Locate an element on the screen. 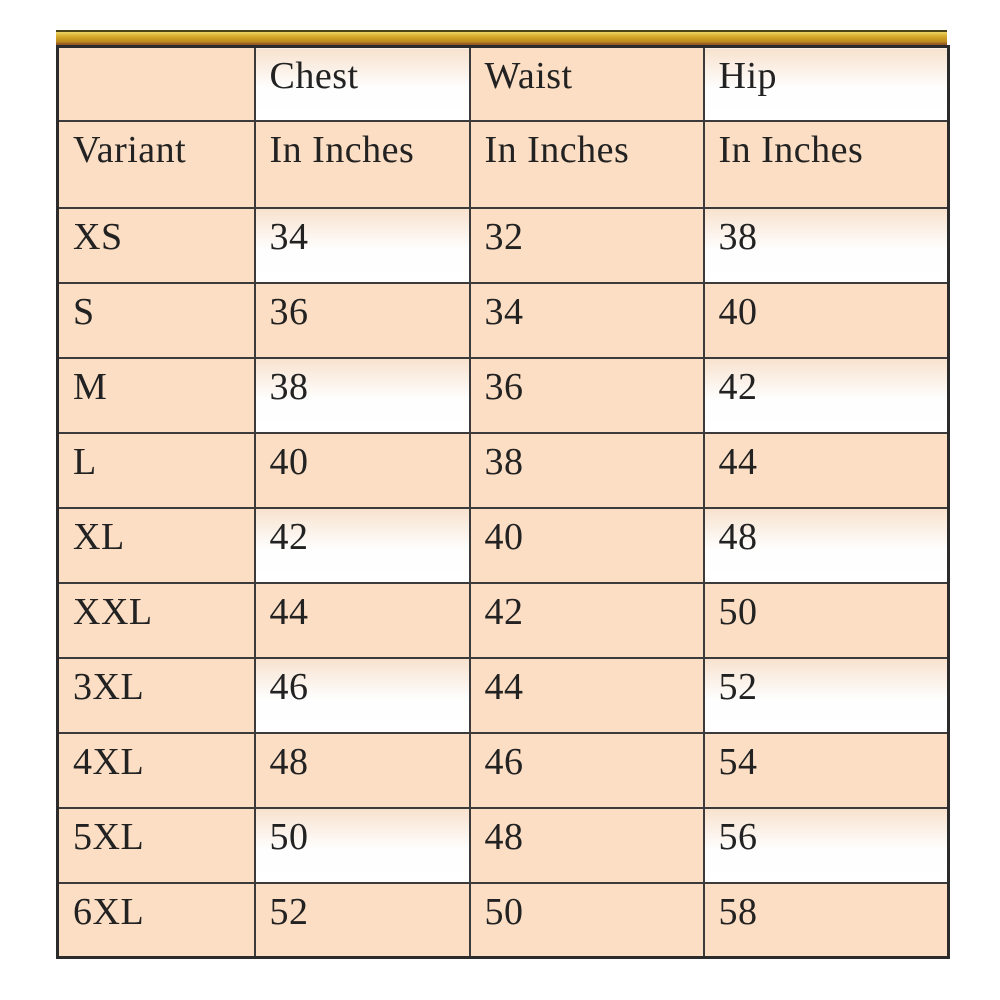  subheader-variant-cell: Variant is located at coordinates (156, 164).